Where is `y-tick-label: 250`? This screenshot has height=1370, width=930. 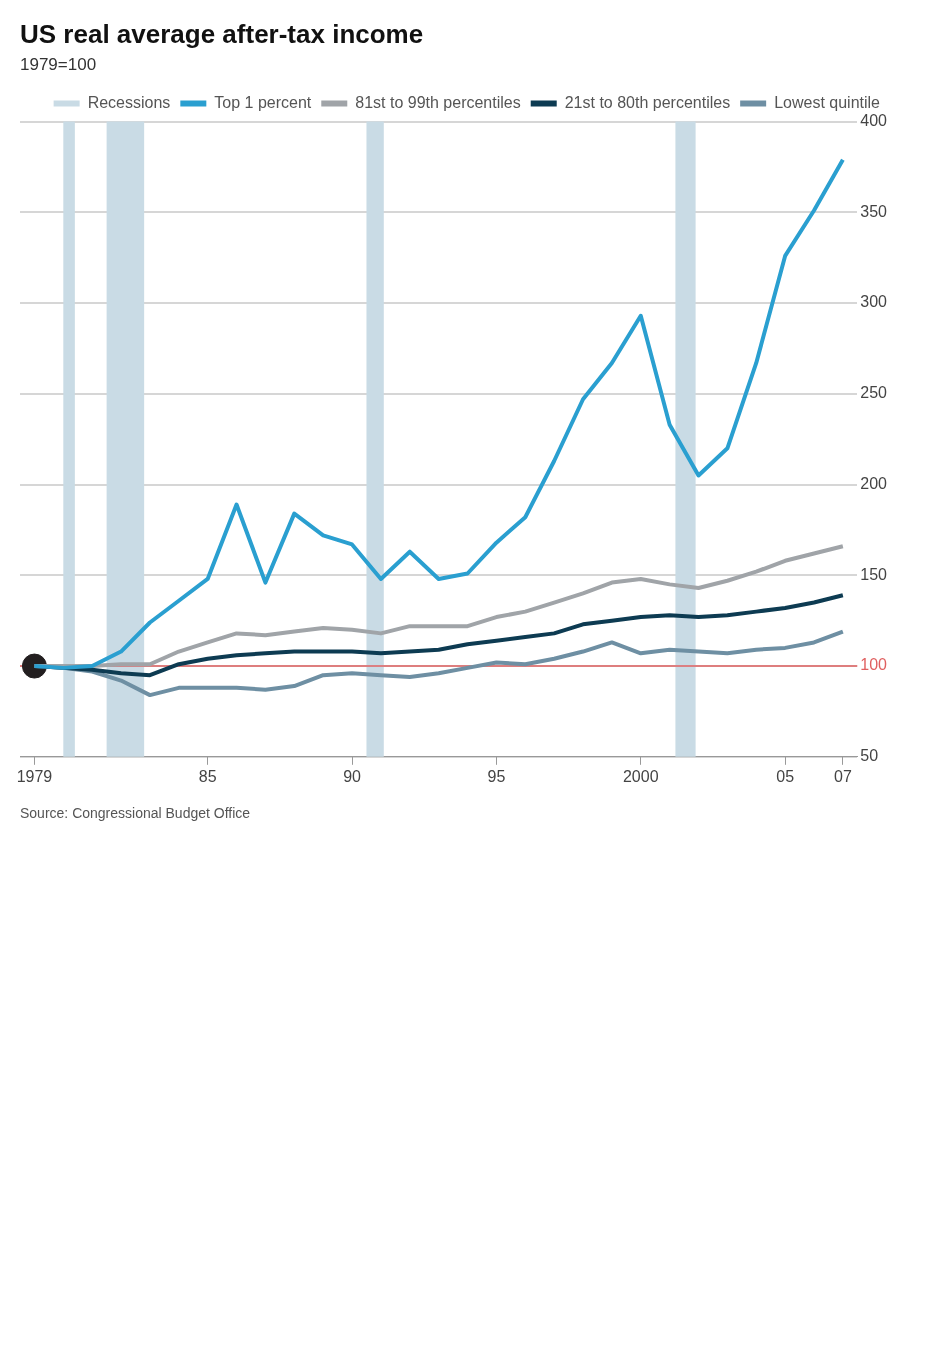 y-tick-label: 250 is located at coordinates (874, 393).